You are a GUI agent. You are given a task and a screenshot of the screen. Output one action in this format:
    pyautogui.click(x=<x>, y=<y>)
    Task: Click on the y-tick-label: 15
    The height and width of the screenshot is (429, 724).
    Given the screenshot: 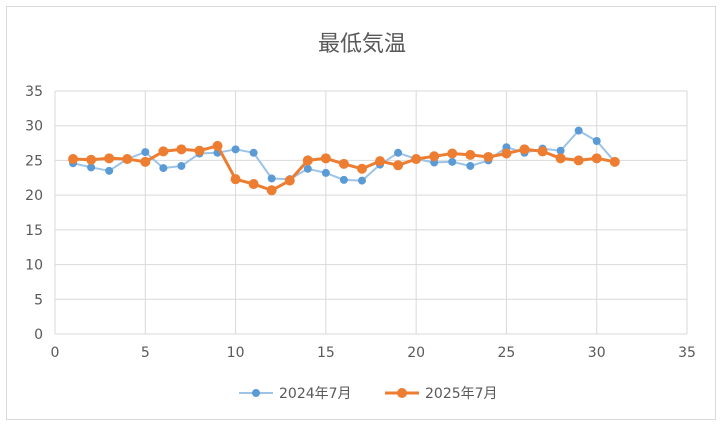 What is the action you would take?
    pyautogui.click(x=34, y=231)
    